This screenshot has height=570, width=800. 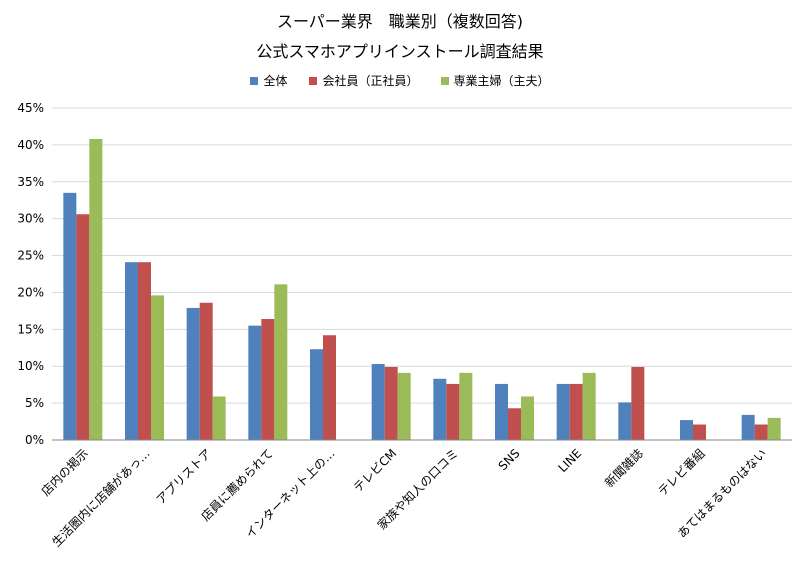 I want to click on chart-title-line-1: スーパー業界 職業別（複数回答), so click(x=400, y=21).